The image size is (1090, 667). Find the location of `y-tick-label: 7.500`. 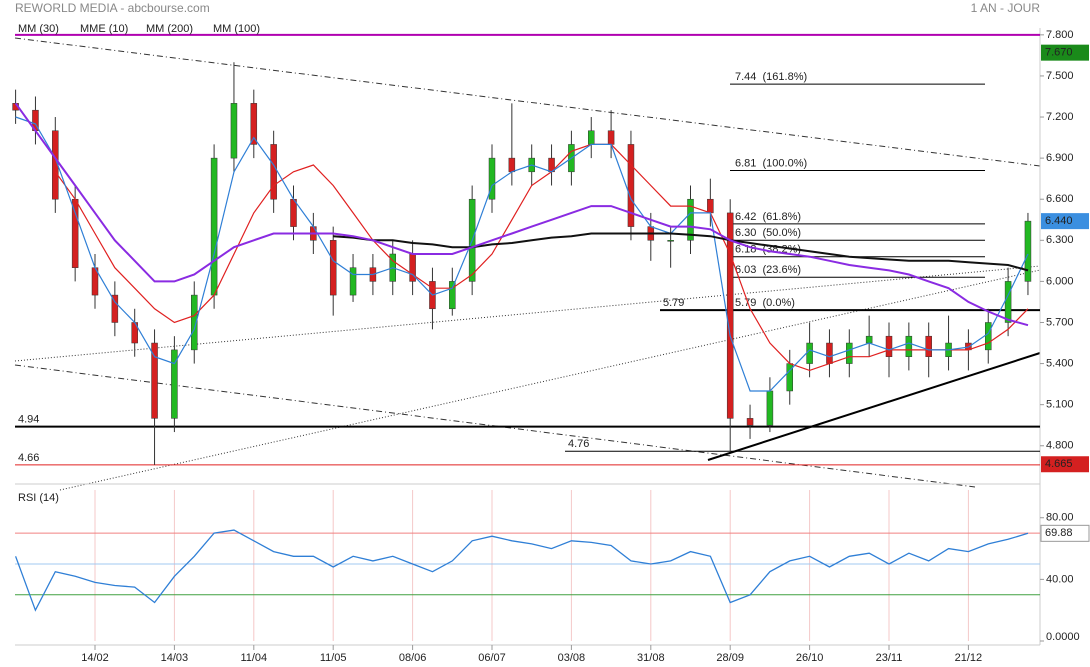

y-tick-label: 7.500 is located at coordinates (1060, 76).